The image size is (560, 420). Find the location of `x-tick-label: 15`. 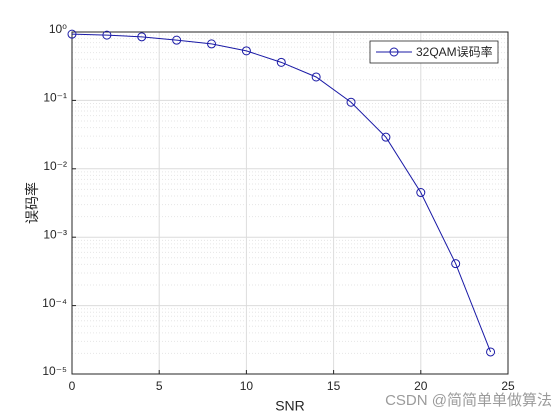

x-tick-label: 15 is located at coordinates (334, 386).